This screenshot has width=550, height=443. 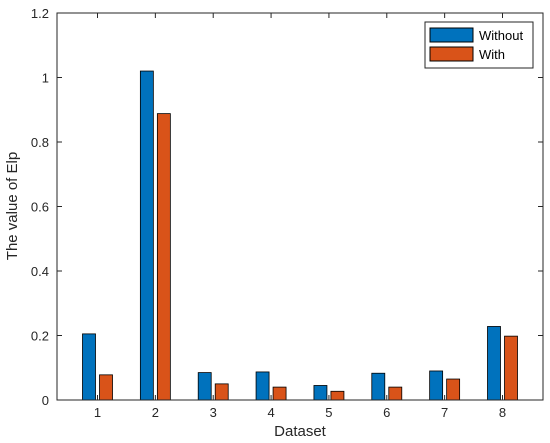 I want to click on x-tick-label: 1, so click(x=97, y=412).